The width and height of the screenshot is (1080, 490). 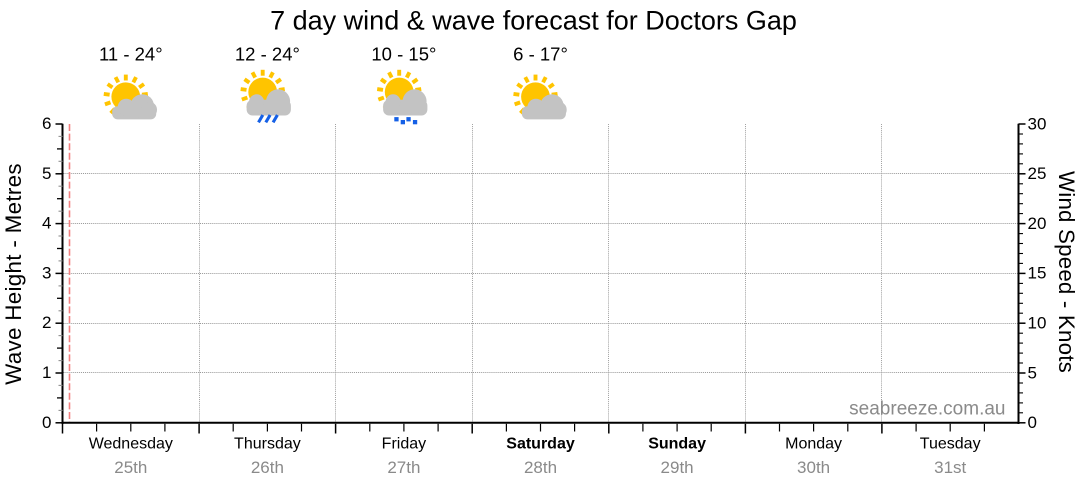 I want to click on svg-text: Wave Height - Metres, so click(x=13, y=274).